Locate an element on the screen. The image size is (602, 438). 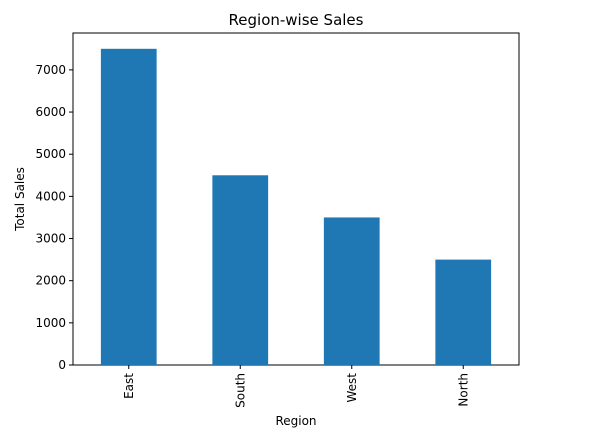
bar-south is located at coordinates (240, 270).